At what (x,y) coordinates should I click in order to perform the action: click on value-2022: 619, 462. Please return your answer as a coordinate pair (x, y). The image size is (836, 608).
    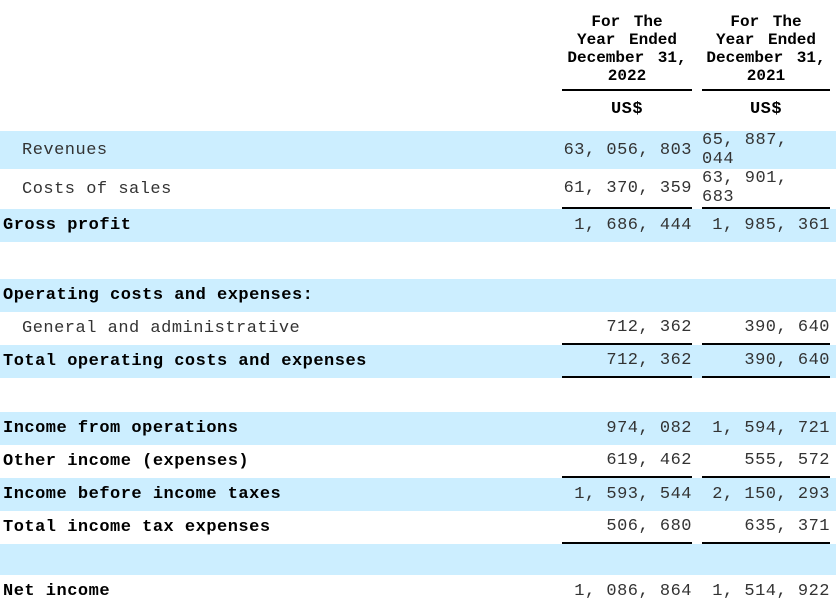
    Looking at the image, I should click on (627, 461).